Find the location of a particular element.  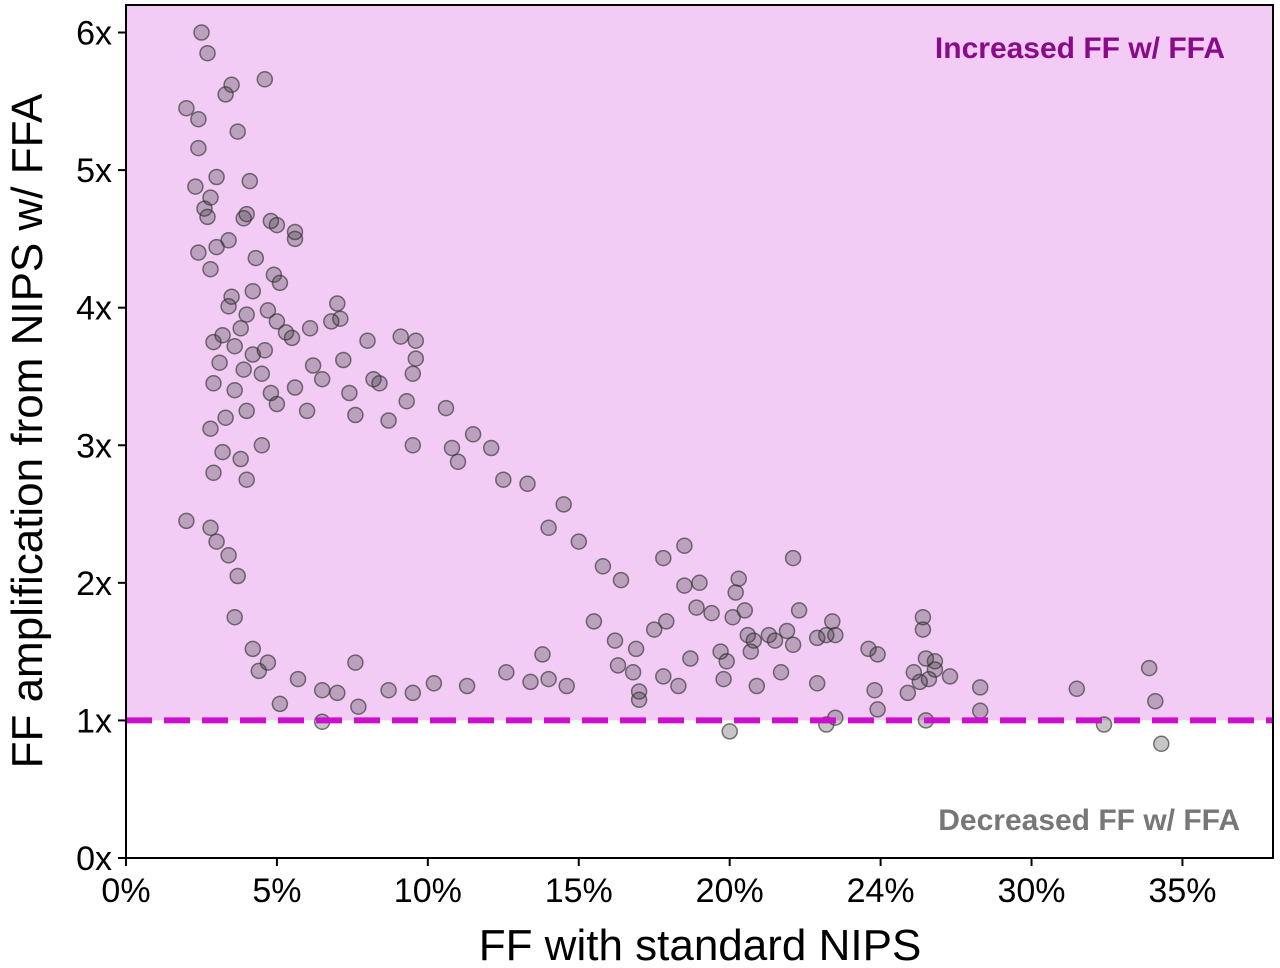

decreased-region-label: Decreased FF w/ FFA is located at coordinates (1089, 820).